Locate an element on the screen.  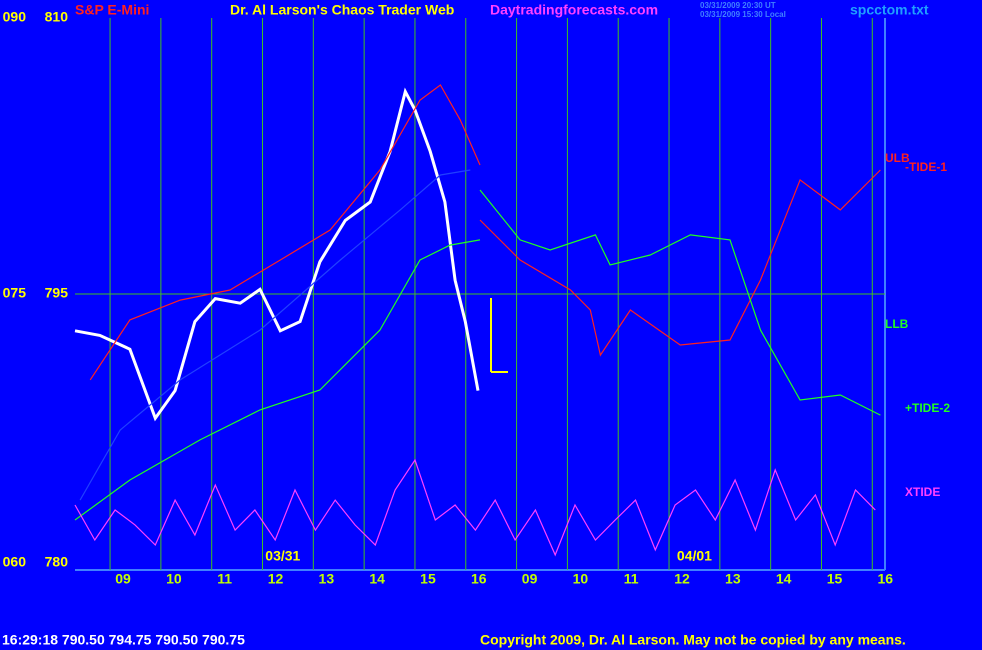
series-label: ULB is located at coordinates (897, 158).